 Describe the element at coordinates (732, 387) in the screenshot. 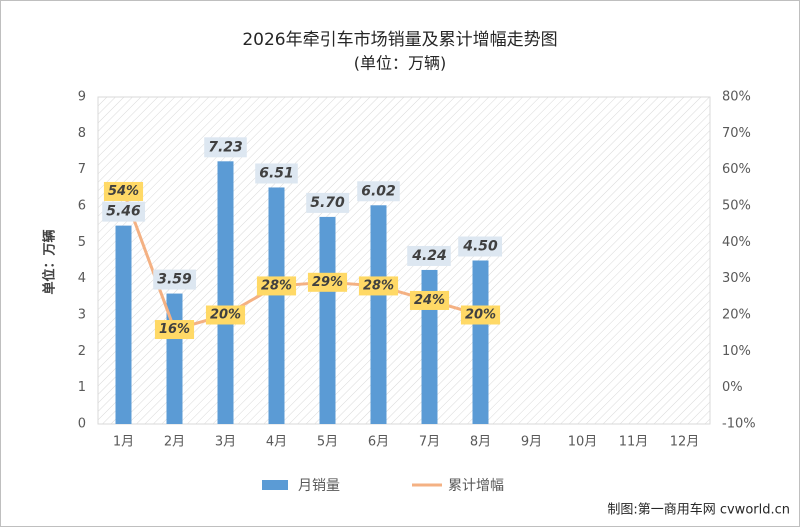

I see `y2-tick-label: 0%` at that location.